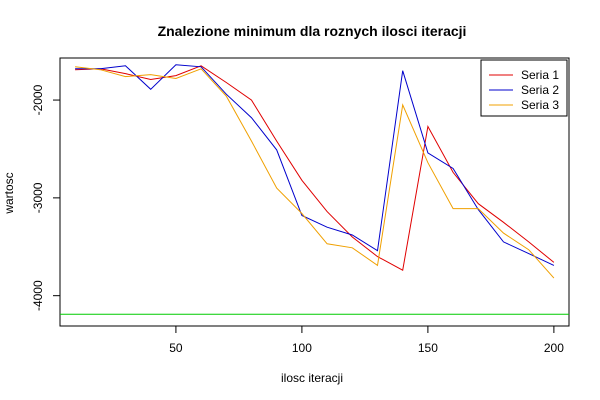  I want to click on y-tick-label: -3000, so click(38, 197).